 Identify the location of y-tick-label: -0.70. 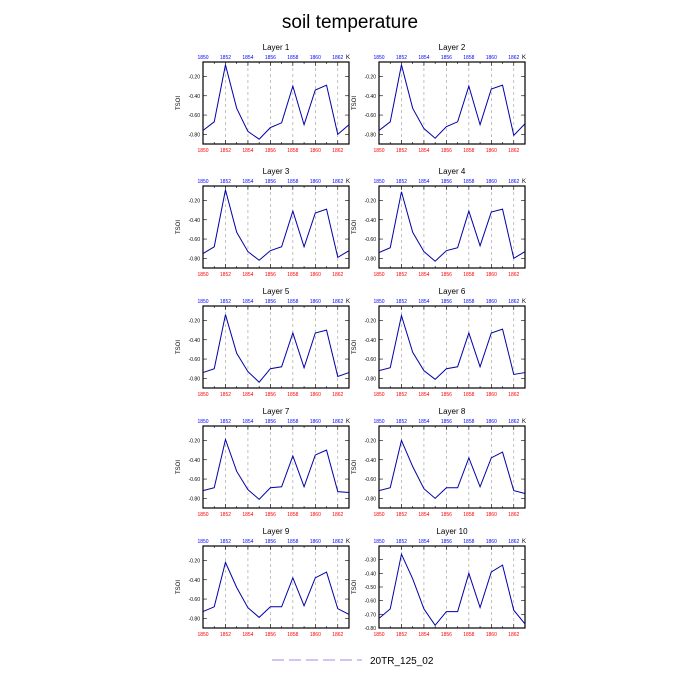
(371, 615).